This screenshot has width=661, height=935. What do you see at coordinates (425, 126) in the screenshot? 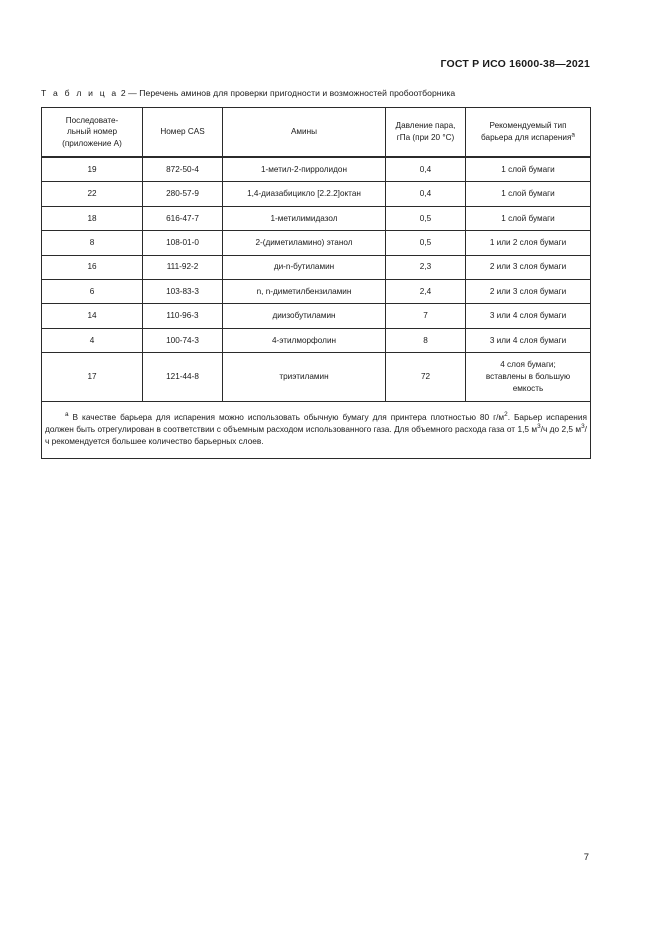
I see `column-header-vapor-pressure-line1: Давление пара,` at bounding box center [425, 126].